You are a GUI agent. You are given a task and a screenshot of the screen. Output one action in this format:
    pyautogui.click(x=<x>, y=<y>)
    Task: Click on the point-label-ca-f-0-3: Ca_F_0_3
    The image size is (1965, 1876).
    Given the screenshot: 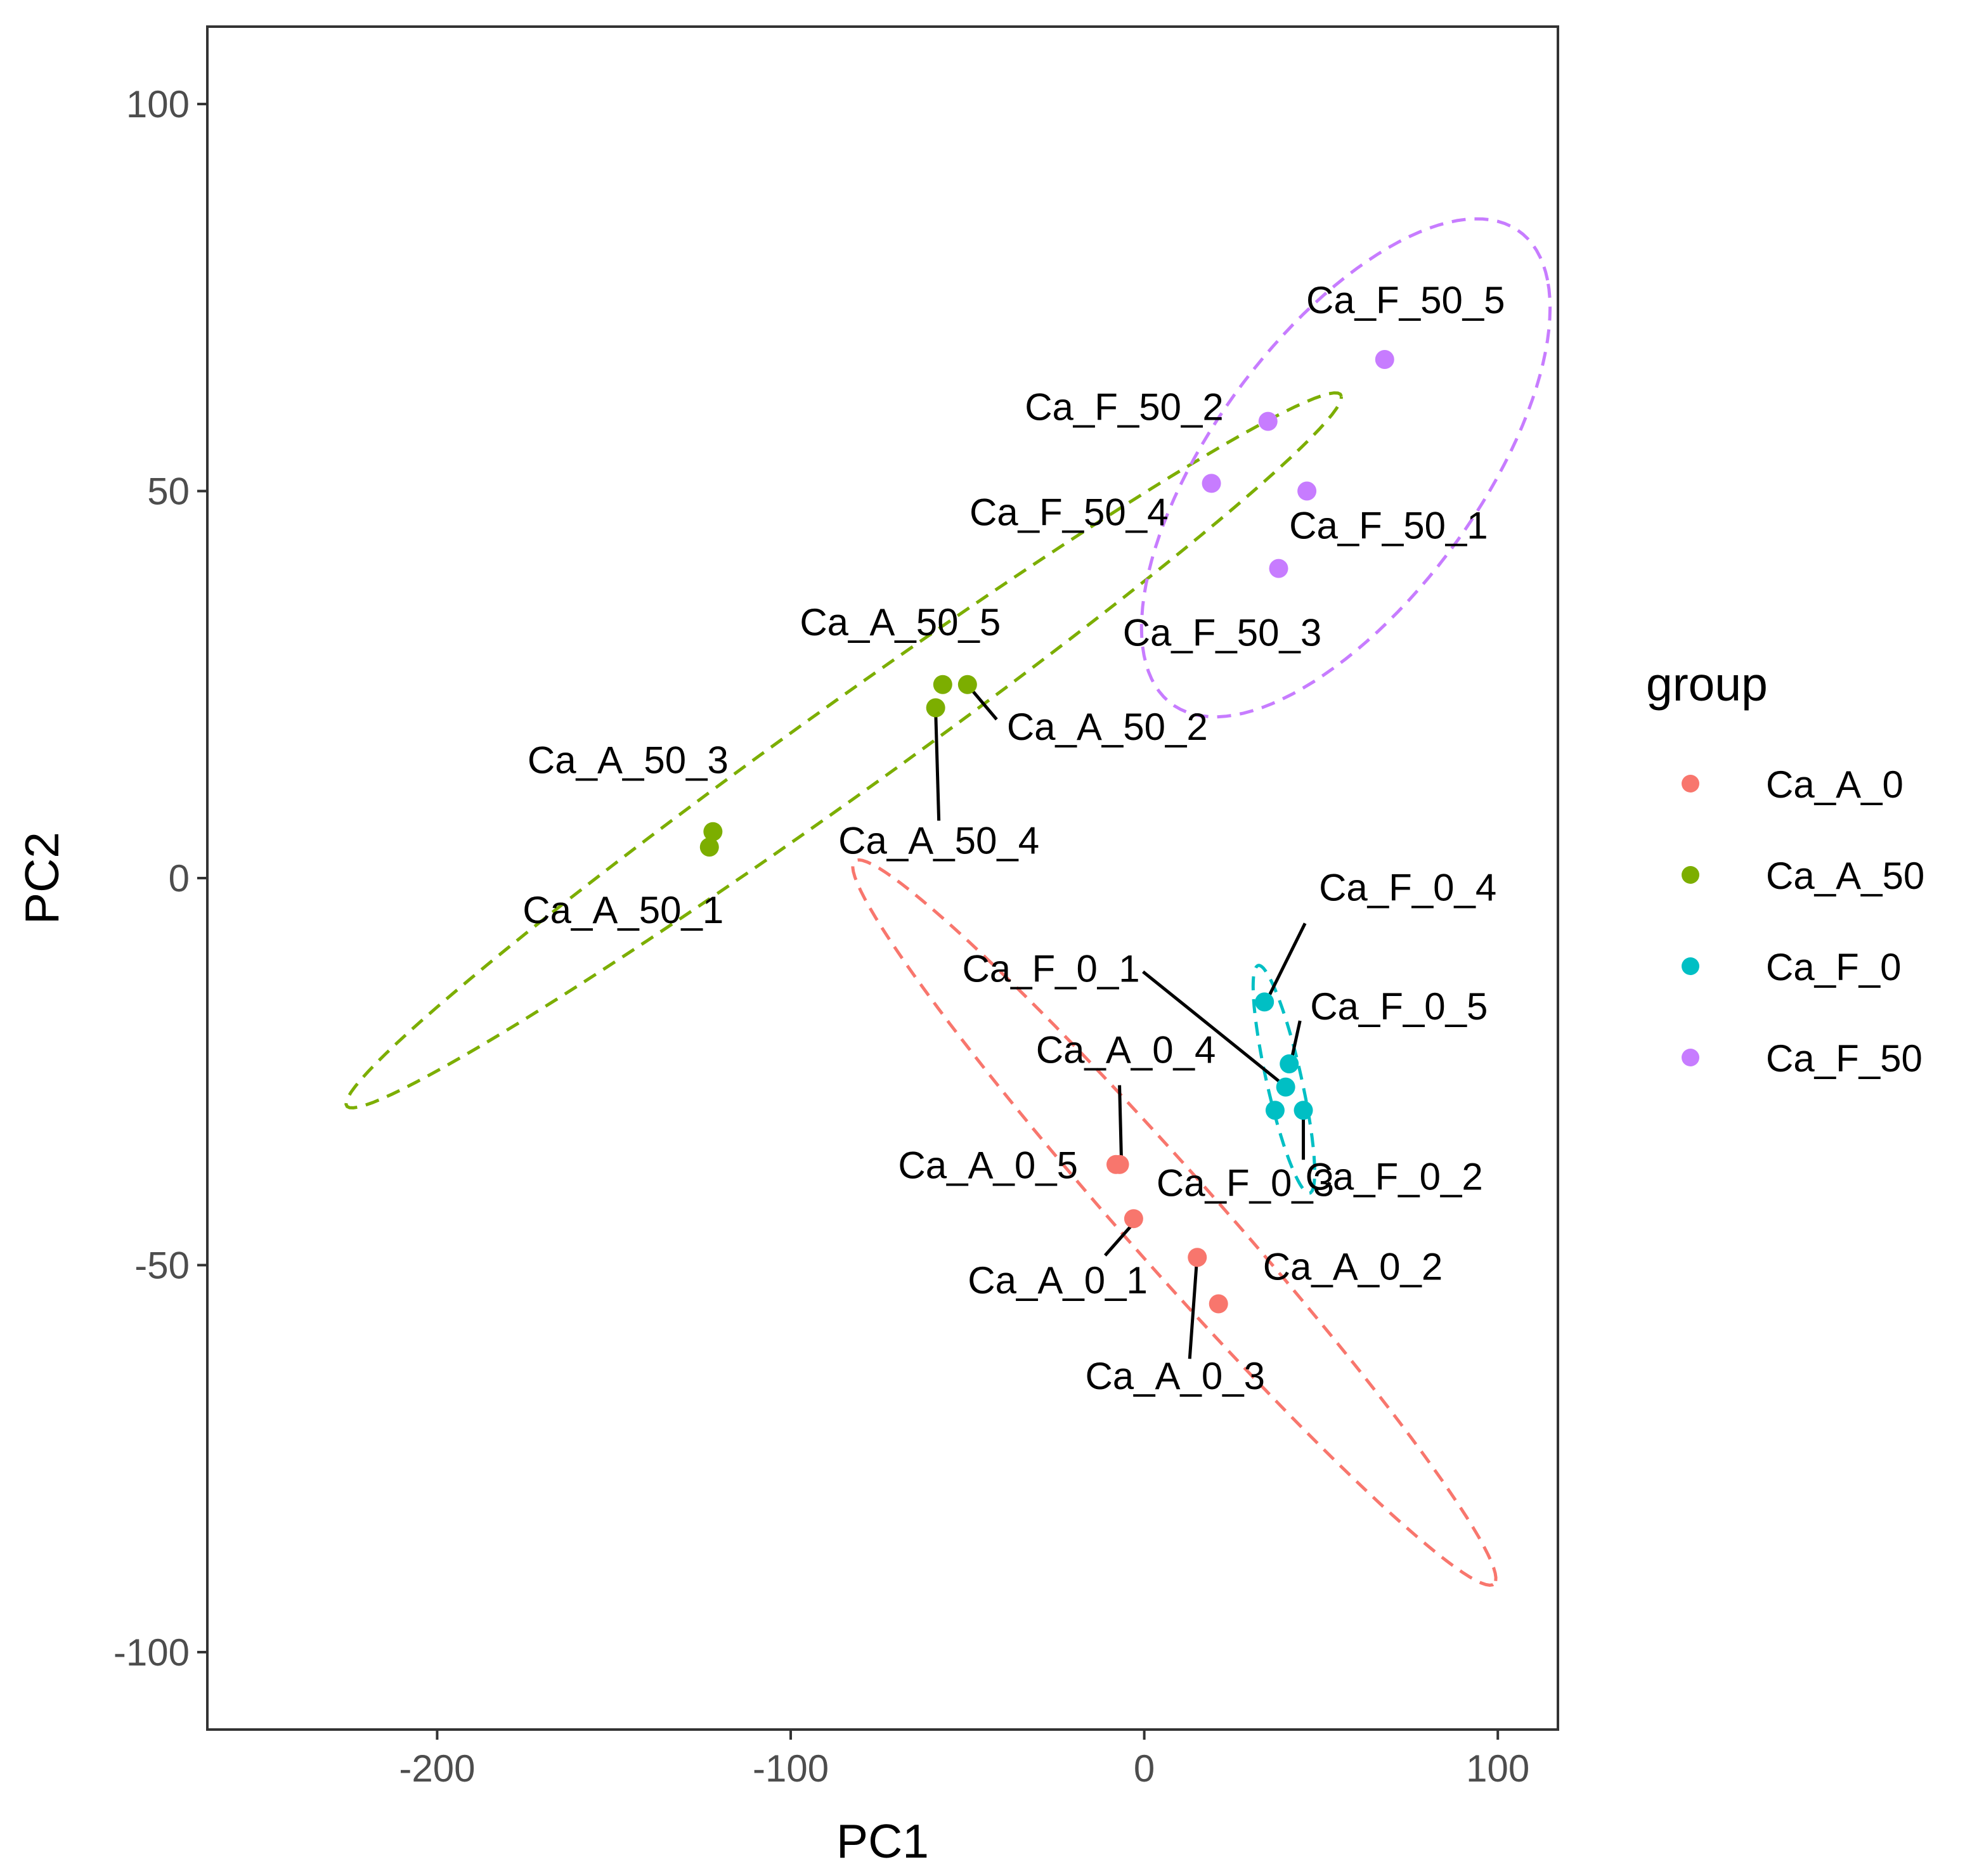 What is the action you would take?
    pyautogui.click(x=1245, y=1182)
    